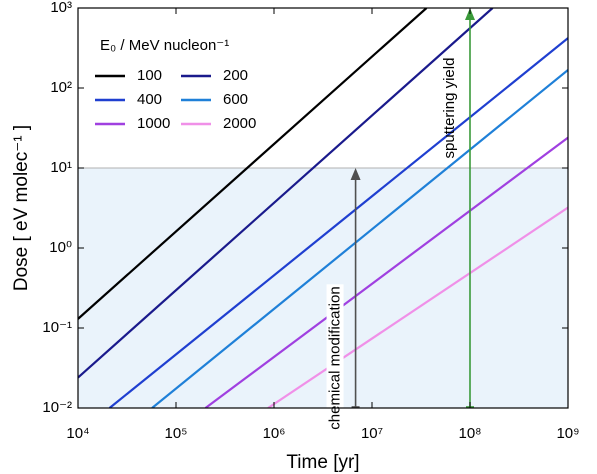 The image size is (597, 474). Describe the element at coordinates (149, 99) in the screenshot. I see `legend-label: 400` at that location.